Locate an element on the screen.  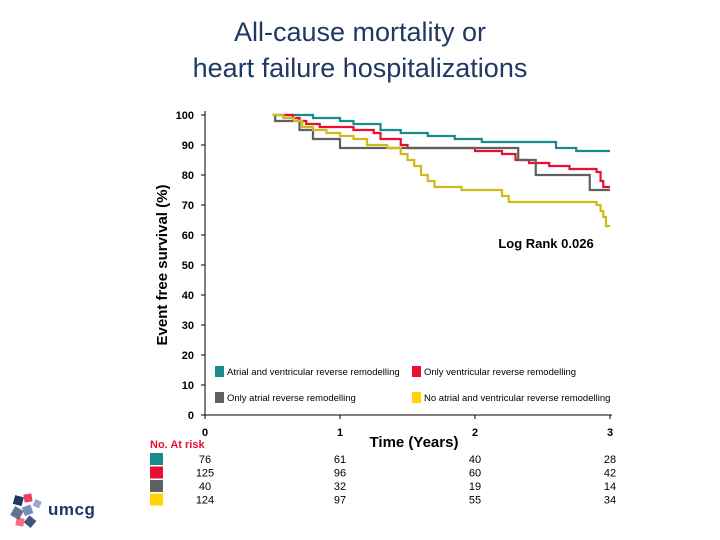
chart-title-line-1: All-cause mortality or is located at coordinates (360, 32).